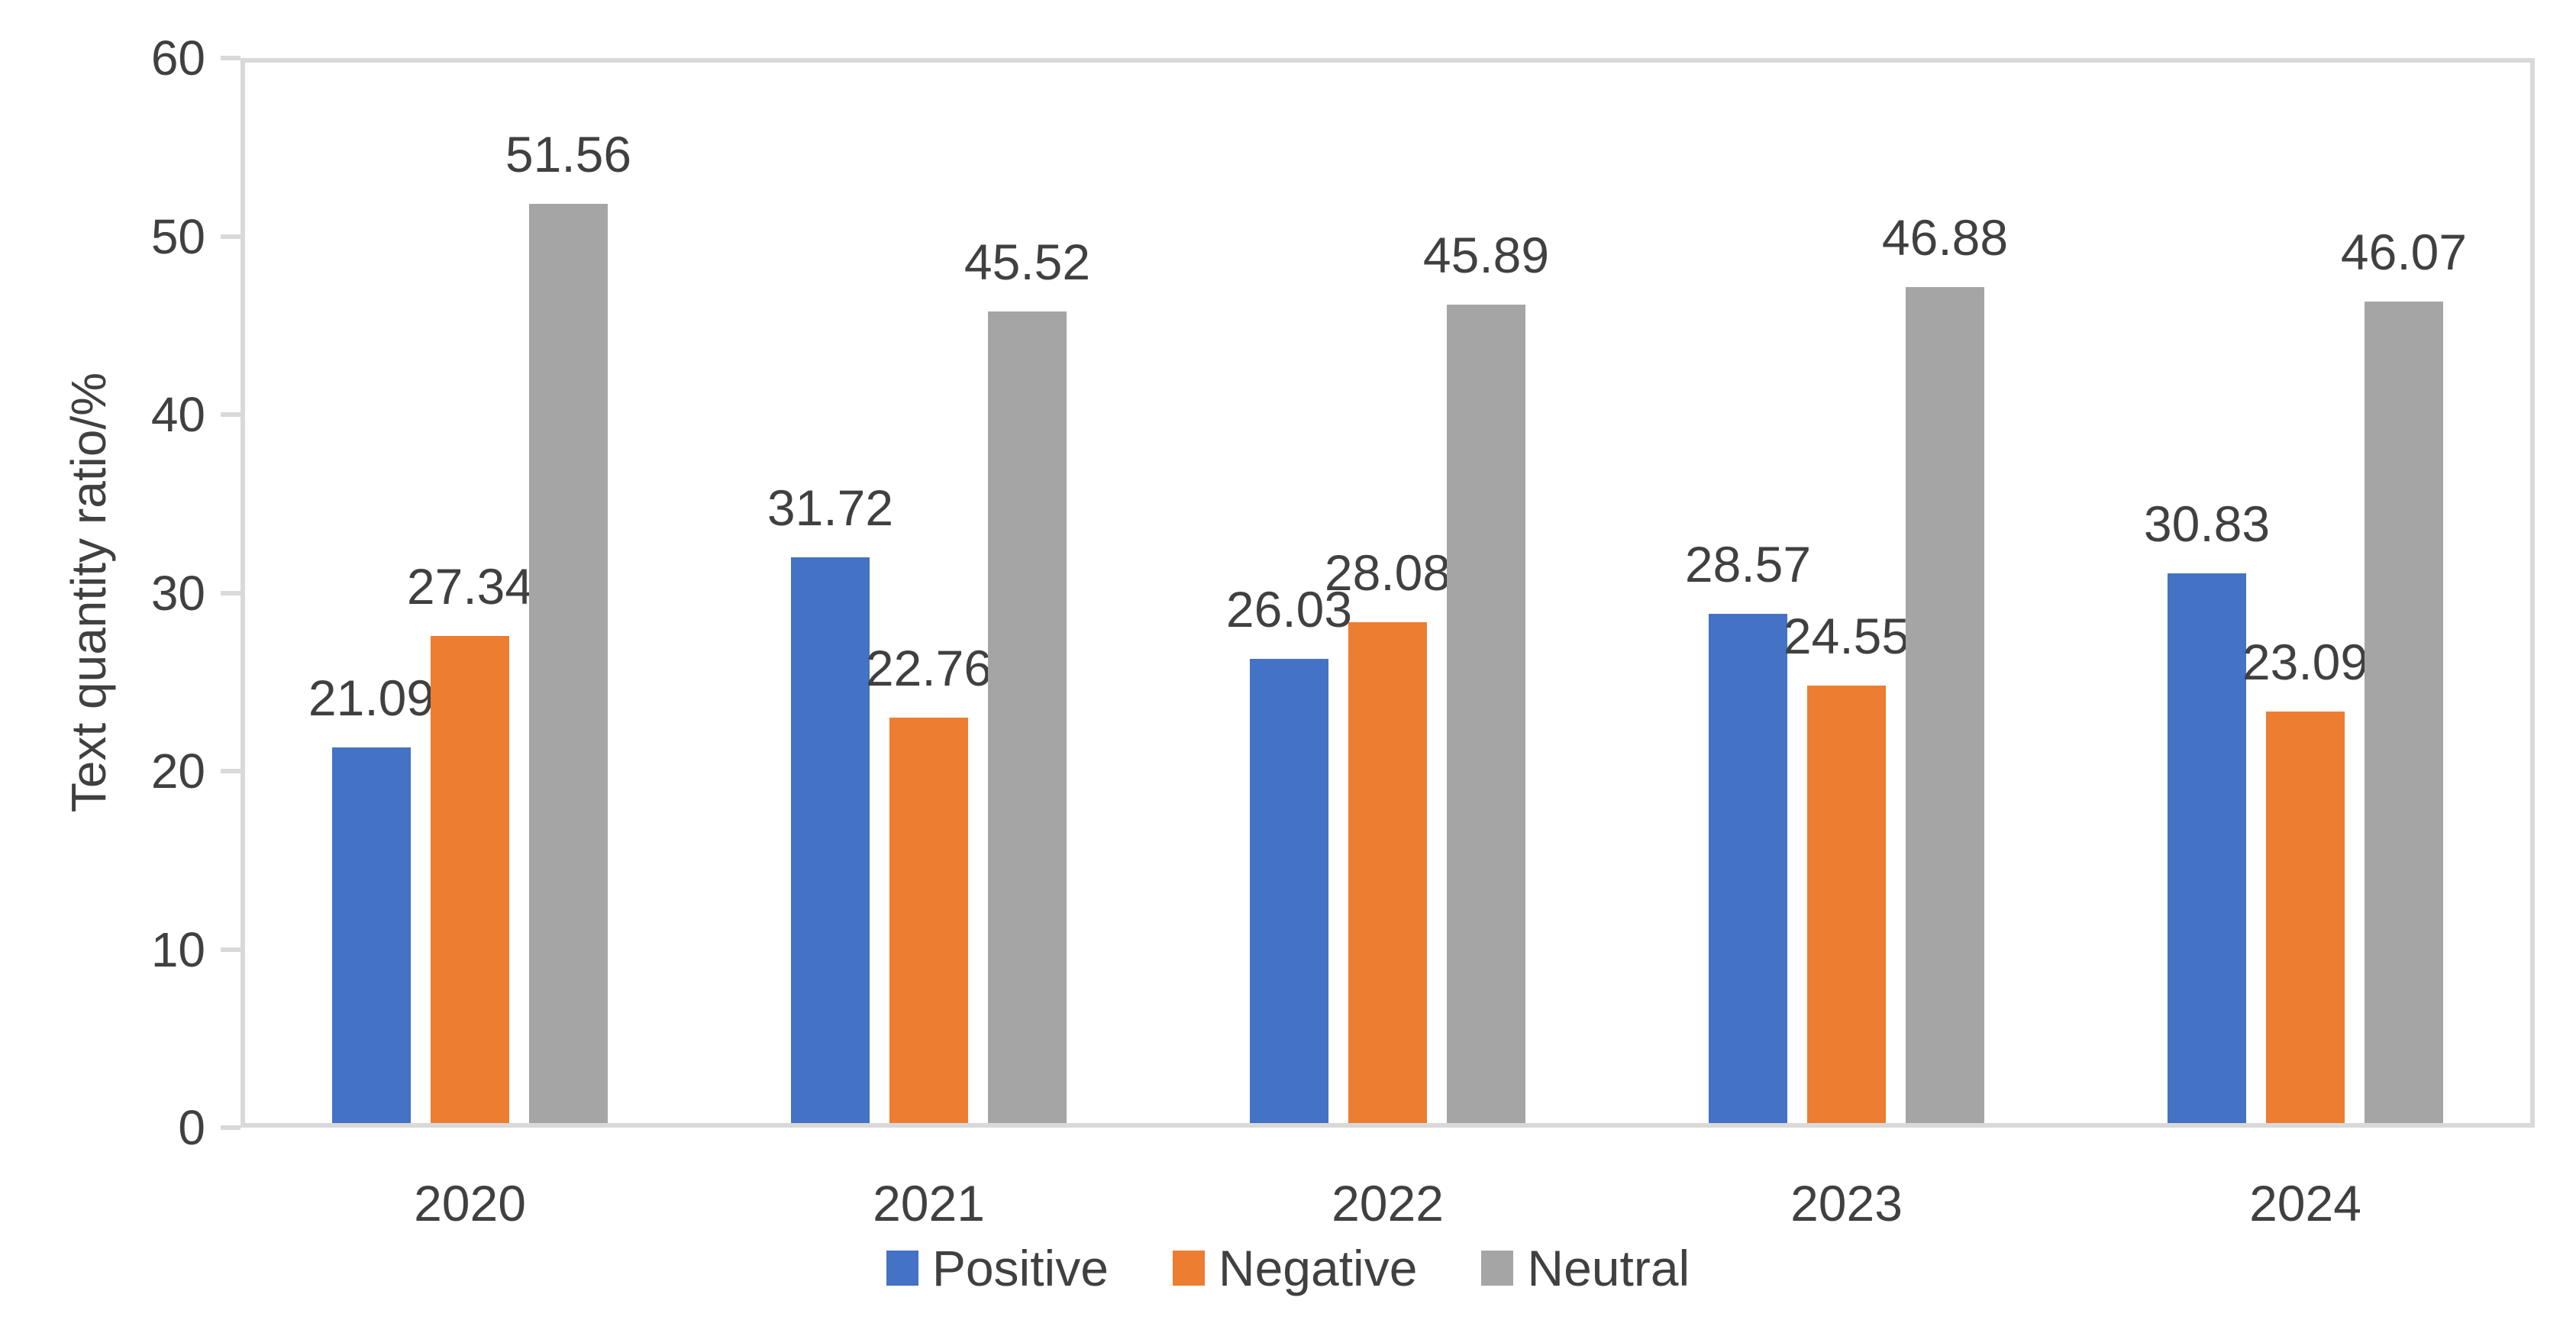 This screenshot has width=2576, height=1333. What do you see at coordinates (2305, 1203) in the screenshot?
I see `x-category-label-2024: 2024` at bounding box center [2305, 1203].